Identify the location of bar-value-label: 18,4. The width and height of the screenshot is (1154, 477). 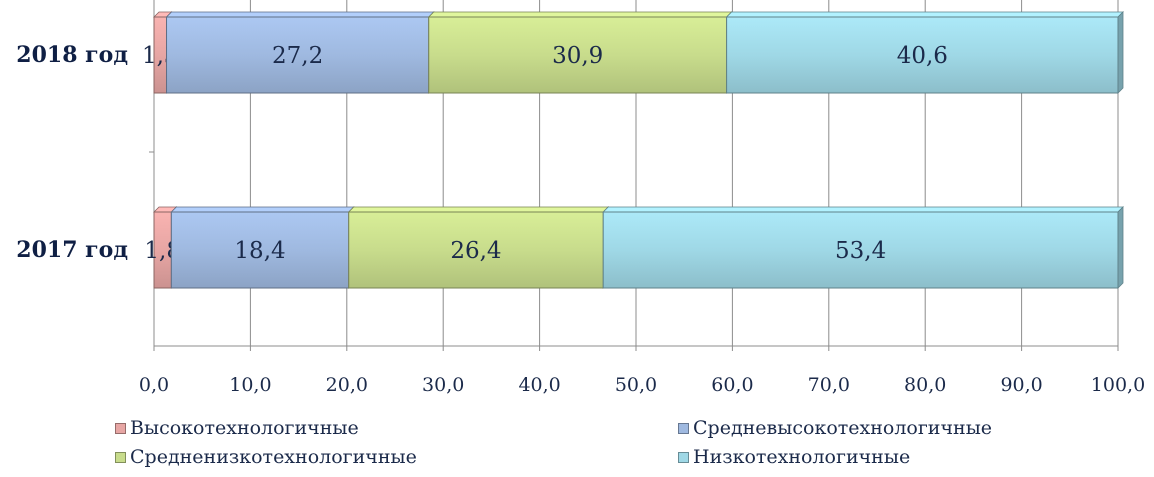
(259, 251).